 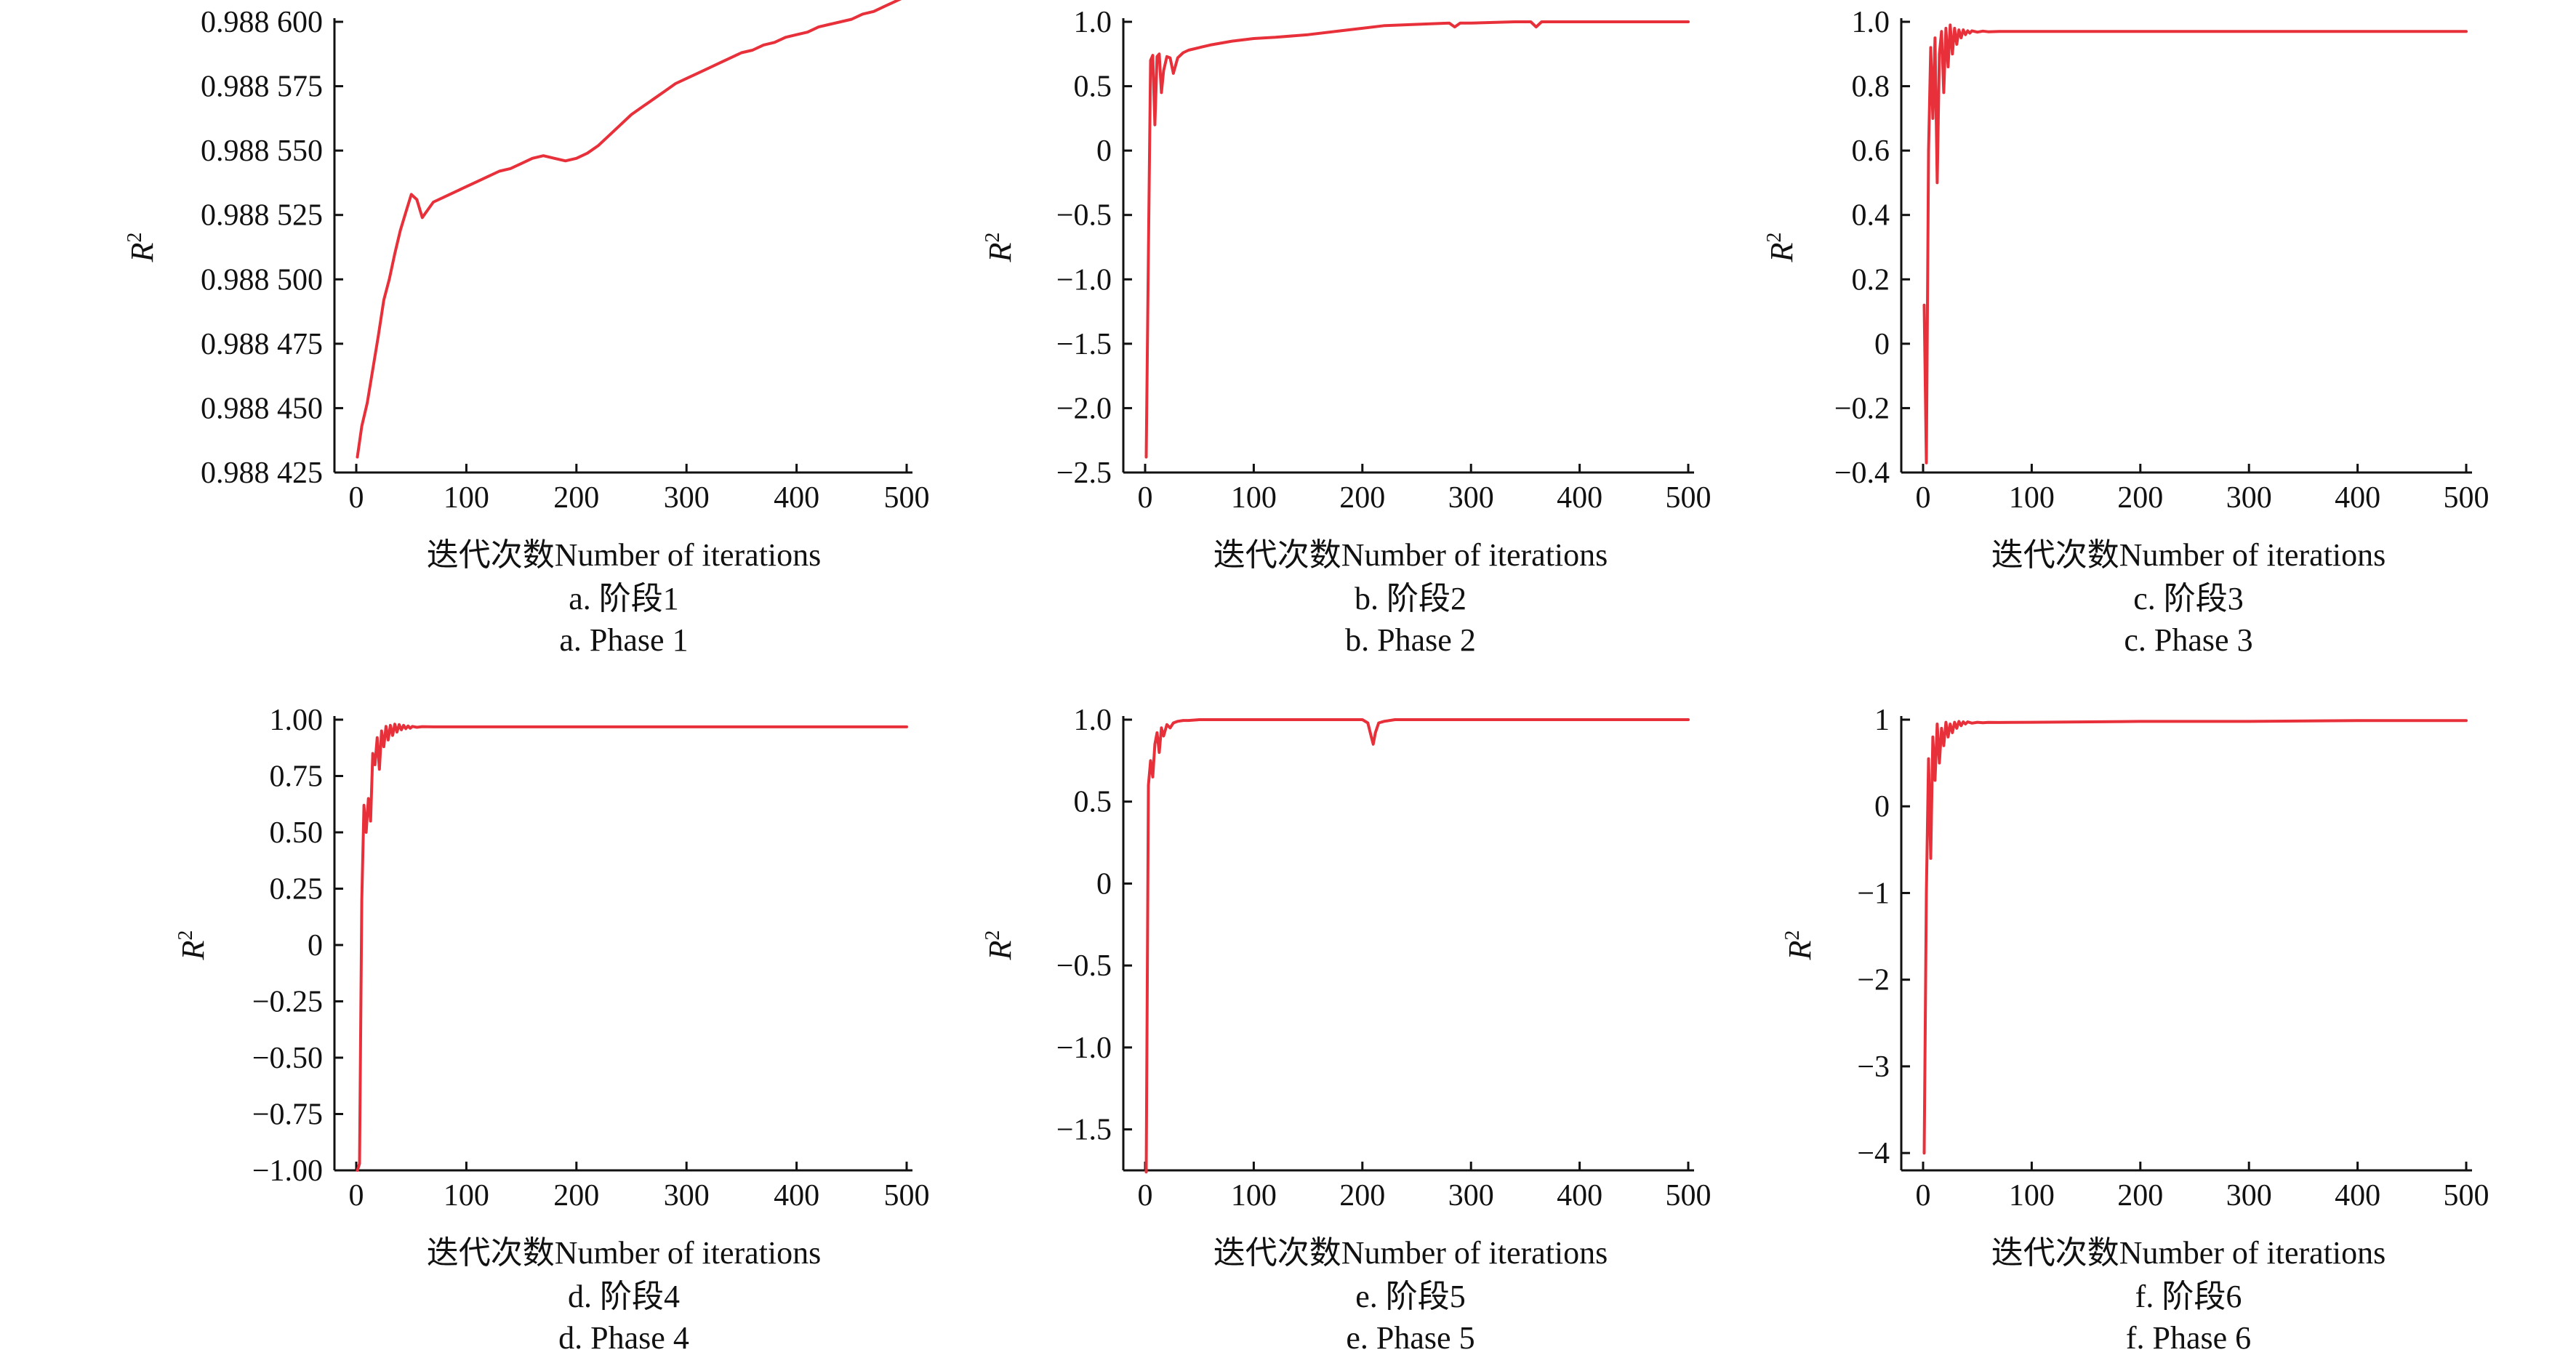 What do you see at coordinates (1874, 980) in the screenshot?
I see `y-tick-label: −2` at bounding box center [1874, 980].